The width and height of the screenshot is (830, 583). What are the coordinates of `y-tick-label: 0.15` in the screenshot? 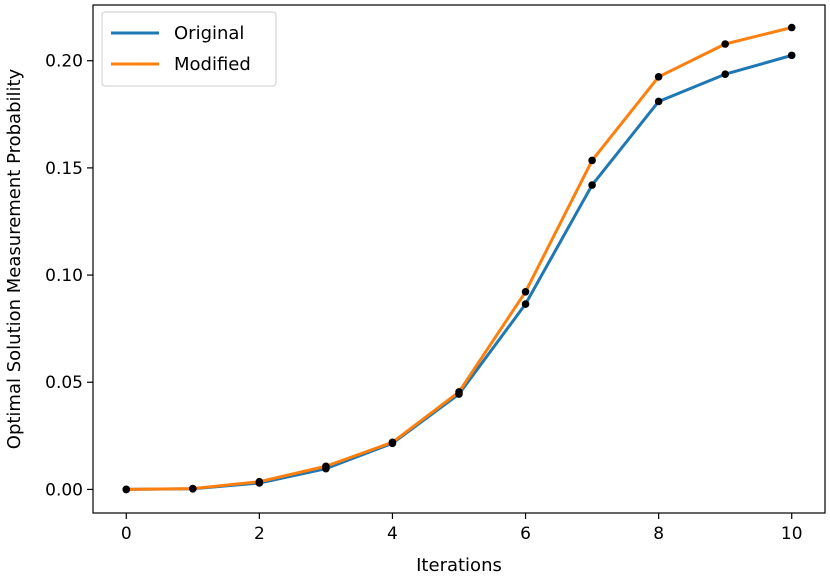 It's located at (64, 169).